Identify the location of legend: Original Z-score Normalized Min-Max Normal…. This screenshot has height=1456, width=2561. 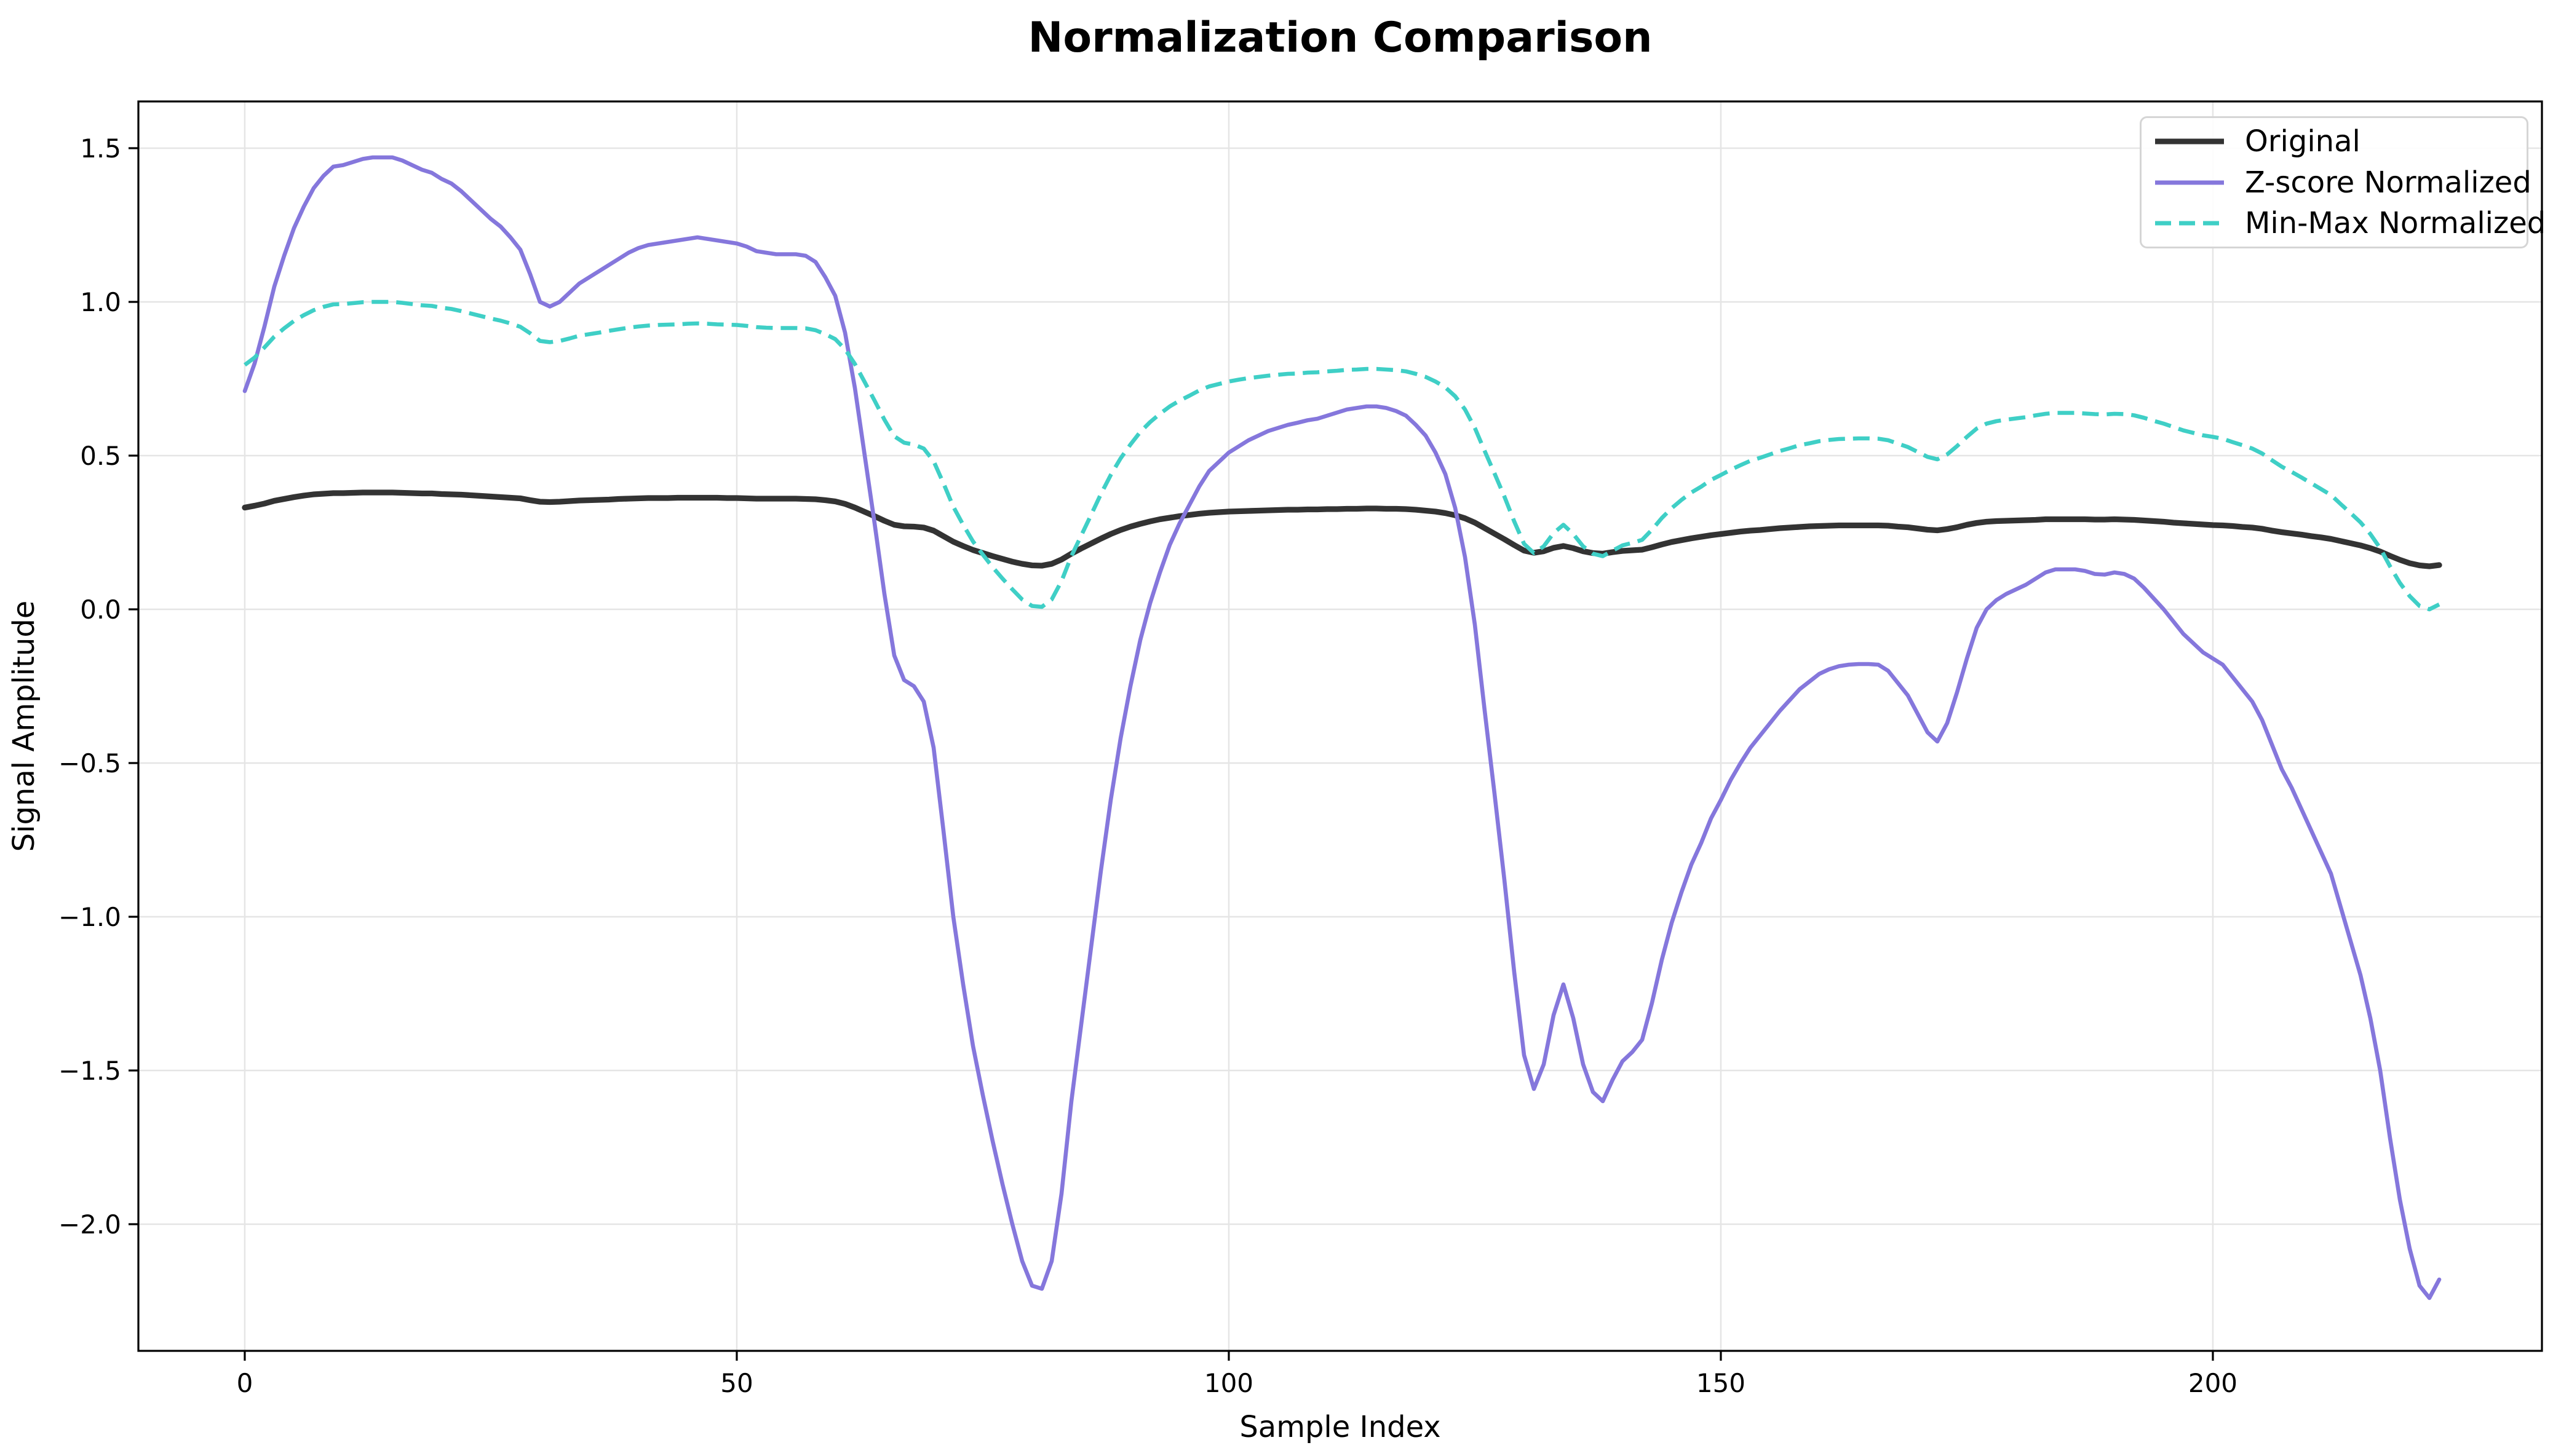
(2343, 182).